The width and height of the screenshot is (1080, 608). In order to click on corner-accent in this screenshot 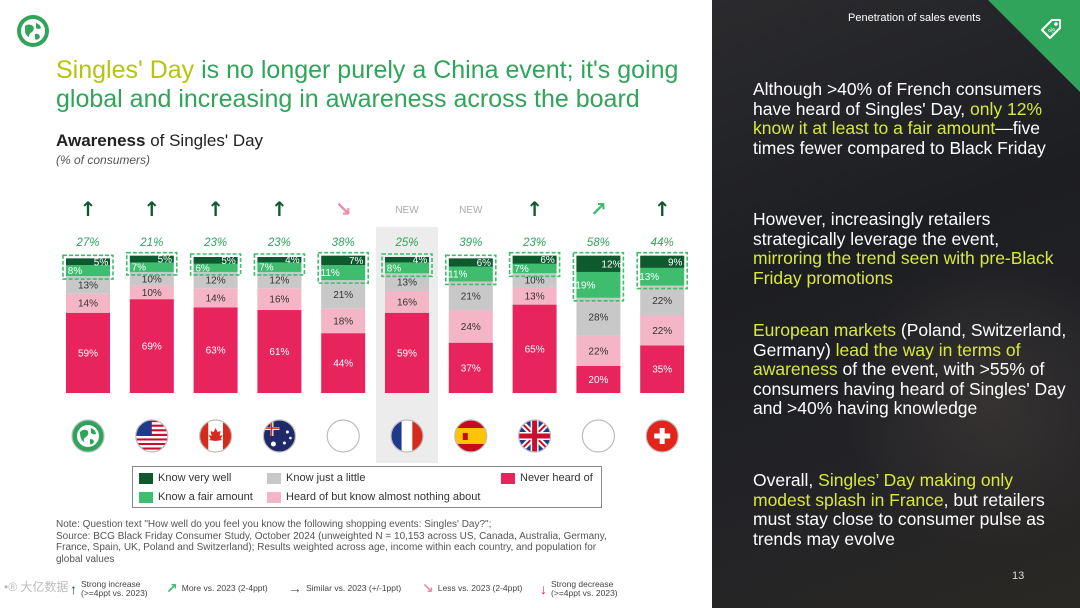, I will do `click(1034, 46)`.